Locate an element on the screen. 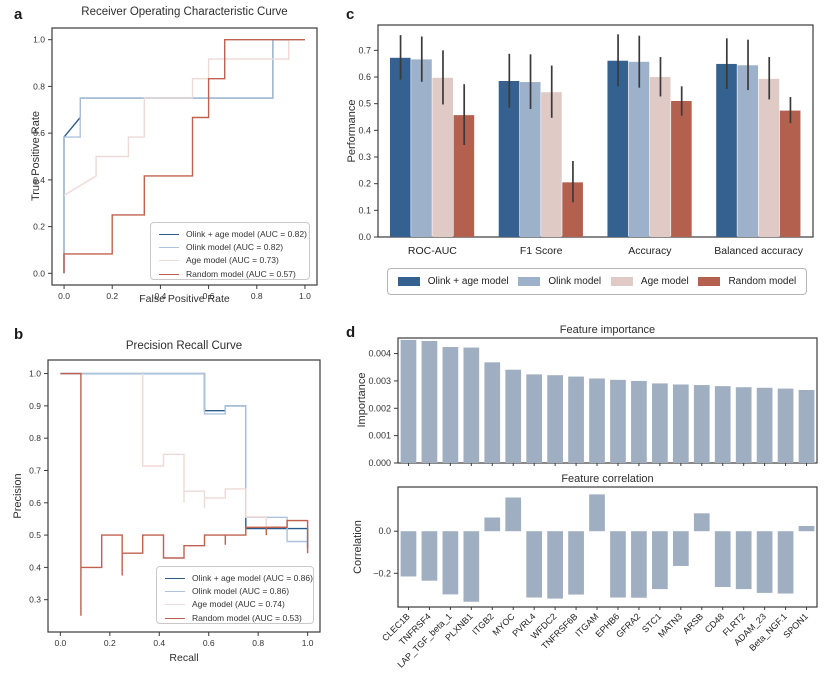  bar-olink-age-model-Accuracy is located at coordinates (618, 148).